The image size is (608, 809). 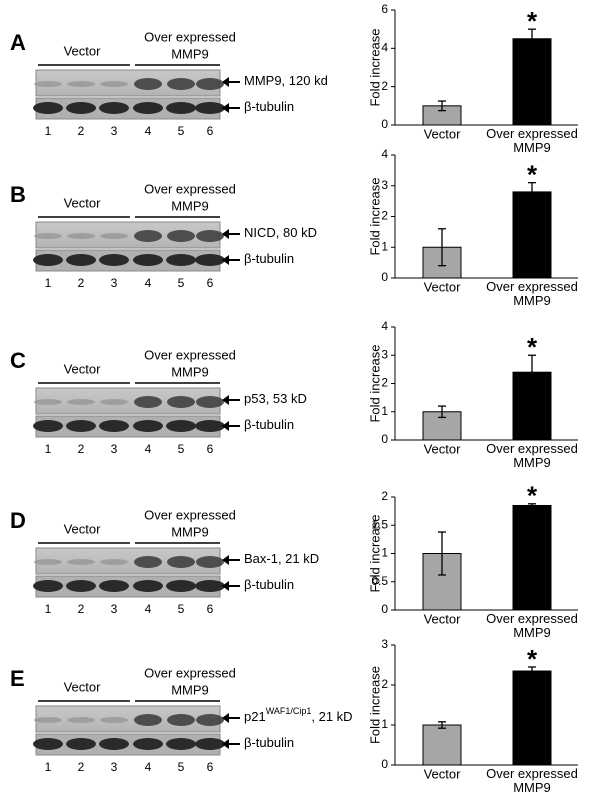 What do you see at coordinates (18, 520) in the screenshot?
I see `panel-letter: D` at bounding box center [18, 520].